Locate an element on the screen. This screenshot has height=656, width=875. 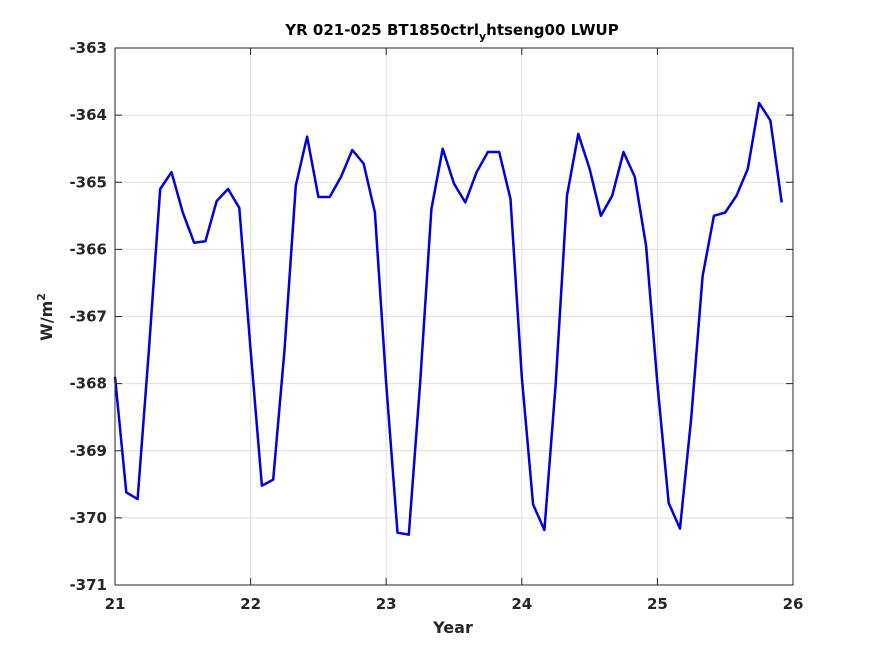
y-tick-label: -363 is located at coordinates (88, 48).